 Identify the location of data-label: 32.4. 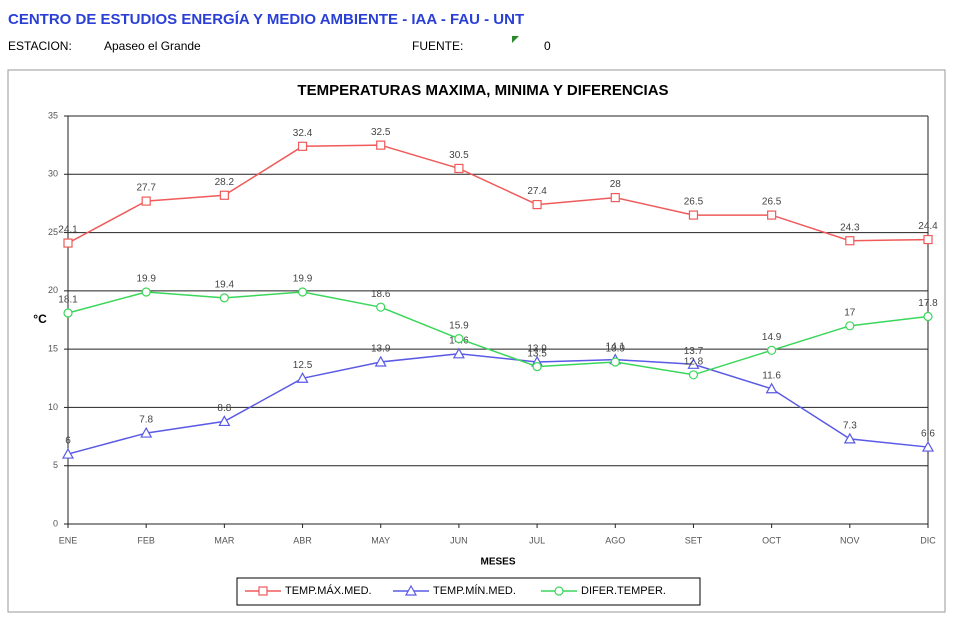
(303, 133).